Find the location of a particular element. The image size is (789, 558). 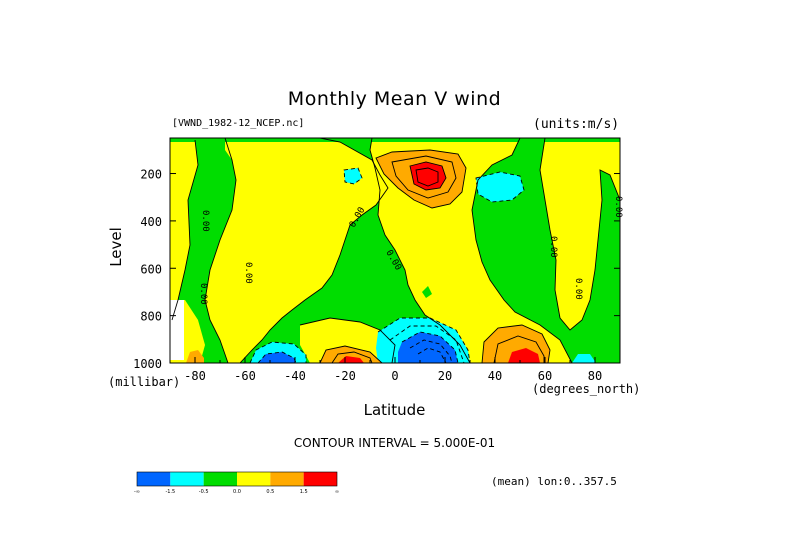

chart-title: Monthly Mean V wind is located at coordinates (394, 99).